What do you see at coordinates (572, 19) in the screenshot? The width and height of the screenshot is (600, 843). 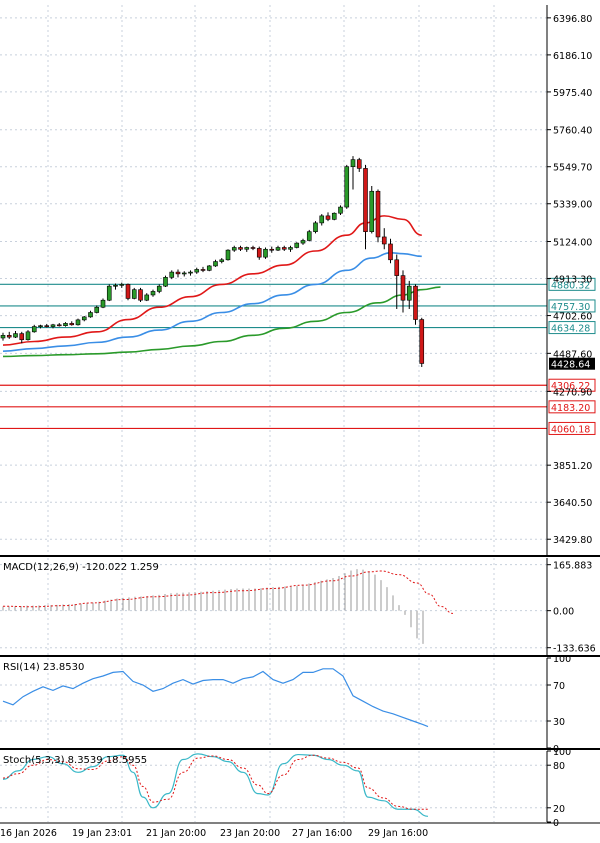 I see `axis-tick-label-0: 6396.80` at bounding box center [572, 19].